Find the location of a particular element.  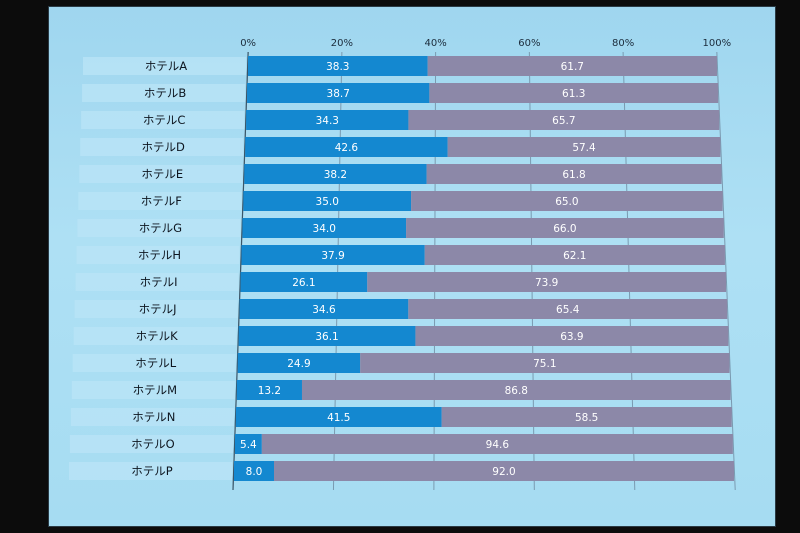

bar-data-label: 61.3 is located at coordinates (573, 94).